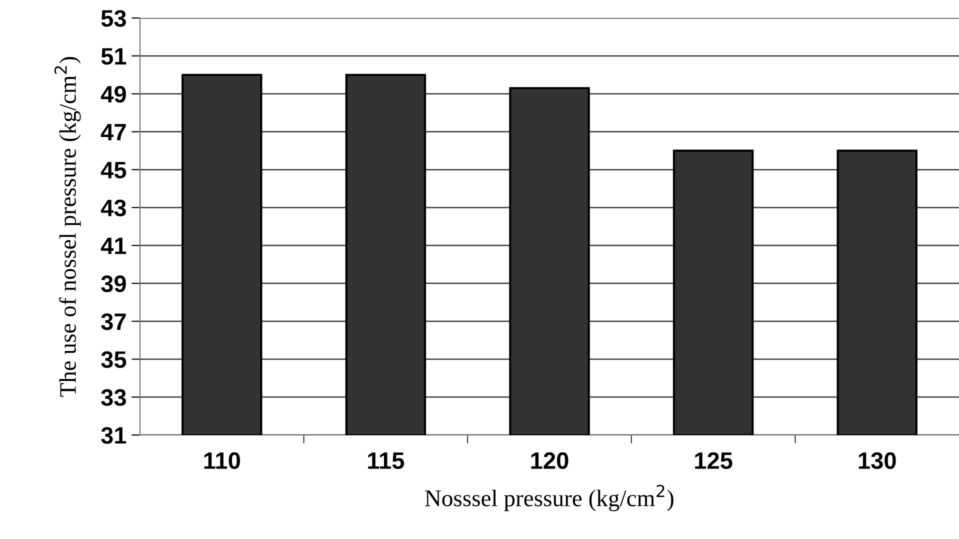 This screenshot has height=539, width=959. Describe the element at coordinates (113, 359) in the screenshot. I see `y-tick-label: 35` at that location.